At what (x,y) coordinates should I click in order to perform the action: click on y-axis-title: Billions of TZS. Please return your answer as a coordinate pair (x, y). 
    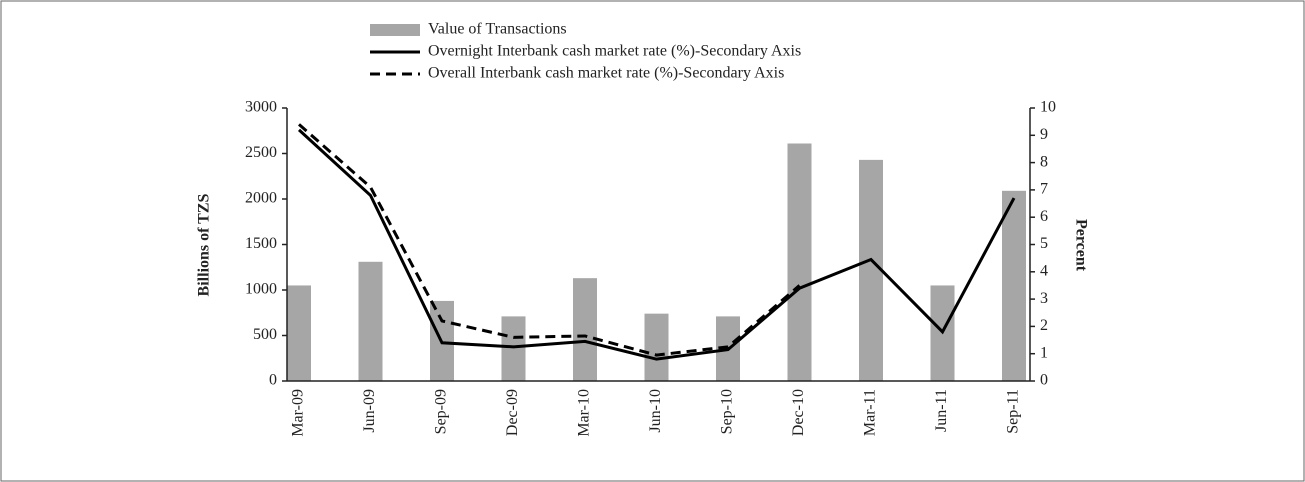
    Looking at the image, I should click on (204, 244).